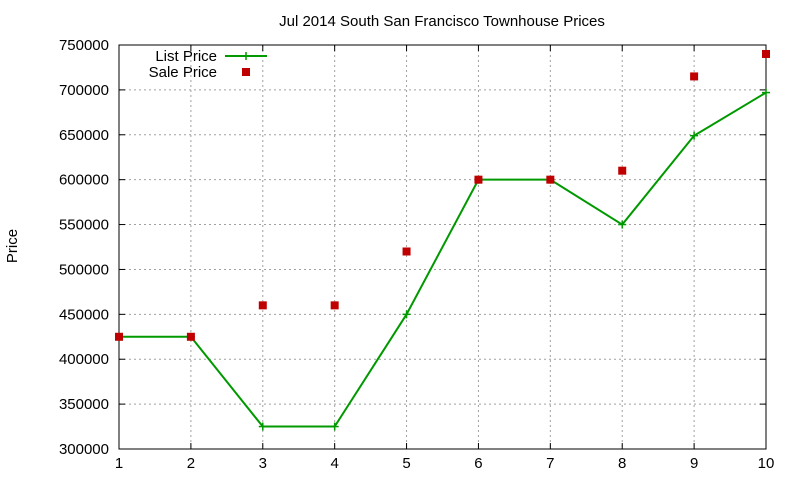 The image size is (800, 485). I want to click on x-tick-label: 6, so click(478, 463).